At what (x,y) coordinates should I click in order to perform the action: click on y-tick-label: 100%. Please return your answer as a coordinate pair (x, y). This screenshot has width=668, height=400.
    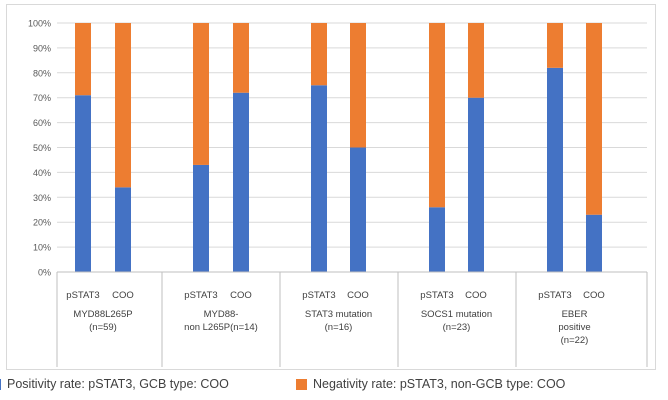
    Looking at the image, I should click on (39, 24).